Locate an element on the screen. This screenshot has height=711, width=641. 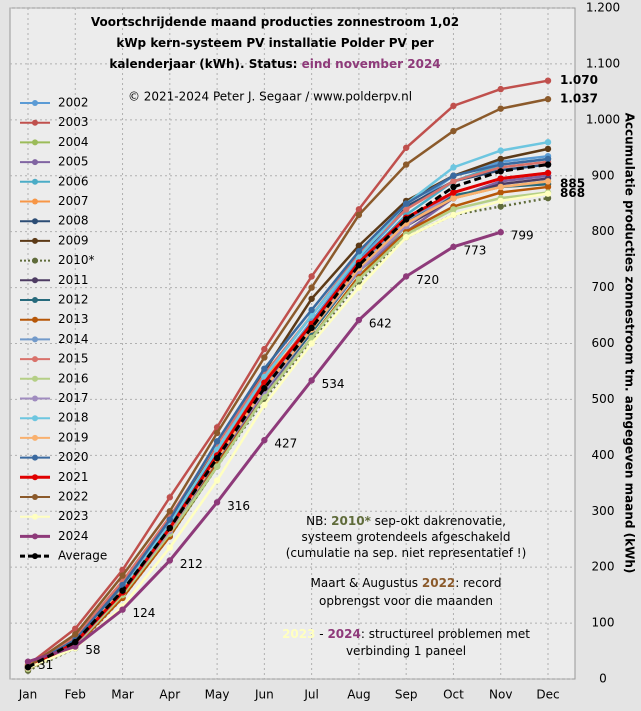
data-label: 31 is located at coordinates (45, 665).